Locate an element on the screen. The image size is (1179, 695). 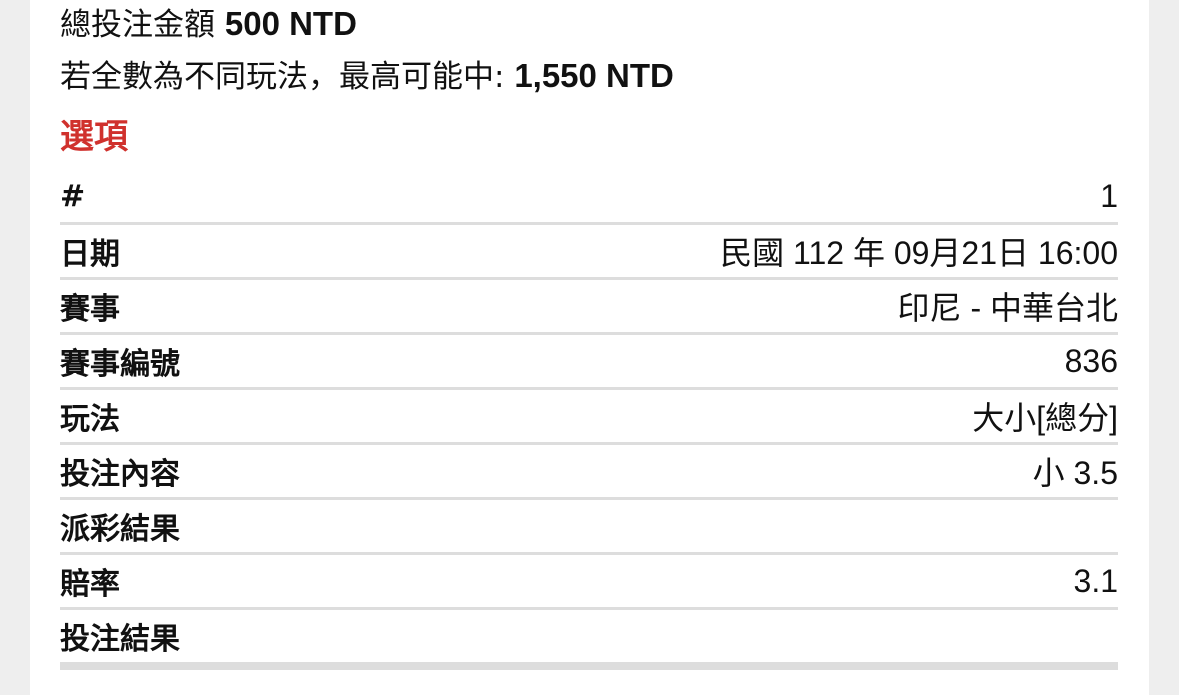
row-value: 小 3.5 is located at coordinates (1075, 473).